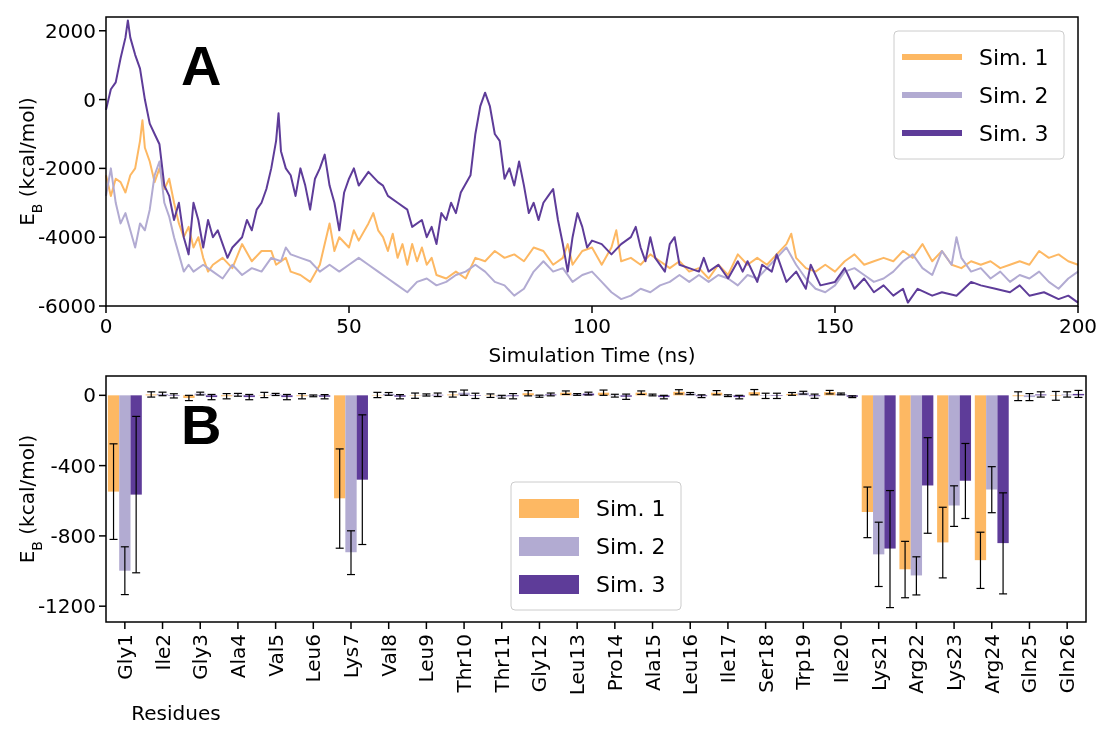 Image resolution: width=1107 pixels, height=734 pixels. I want to click on x-tick-label: 150, so click(835, 326).